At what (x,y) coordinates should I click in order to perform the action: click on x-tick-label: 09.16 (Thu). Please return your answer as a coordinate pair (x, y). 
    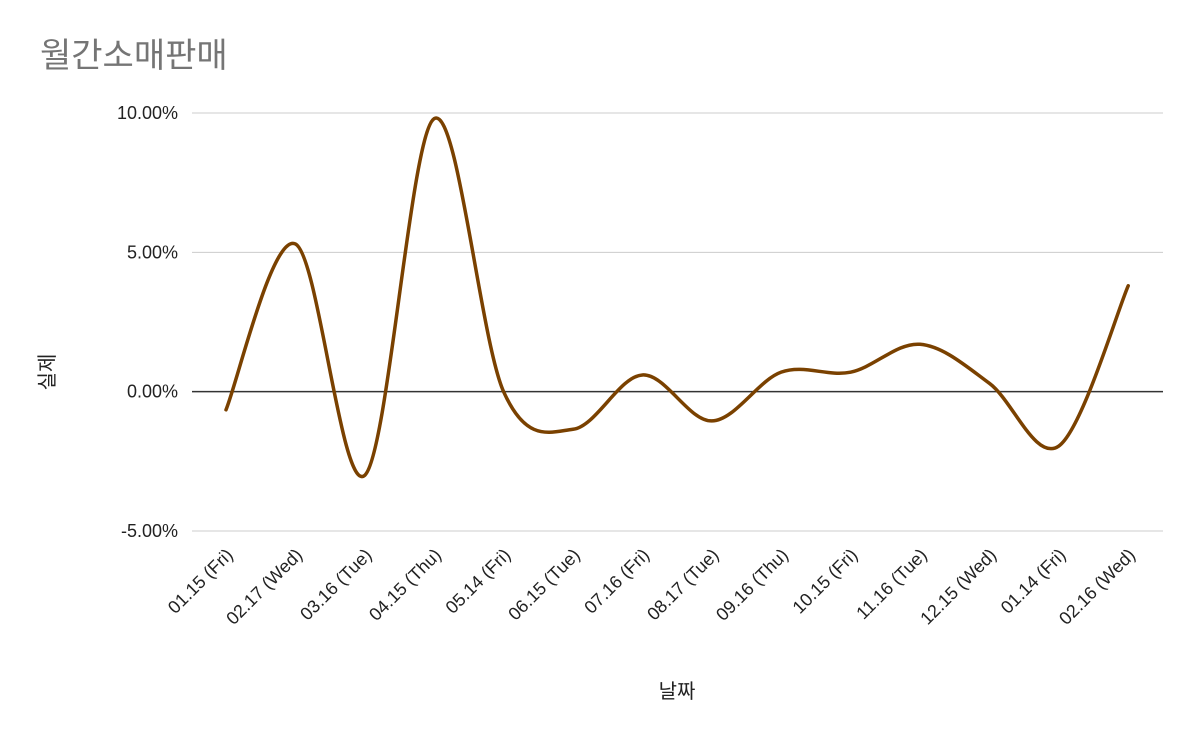
    Looking at the image, I should click on (752, 585).